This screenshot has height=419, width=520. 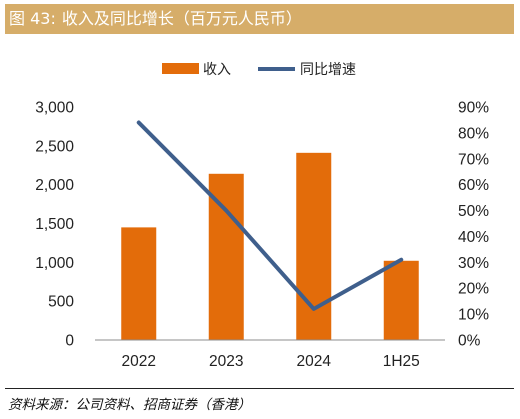 I want to click on bar-2022, so click(x=139, y=283).